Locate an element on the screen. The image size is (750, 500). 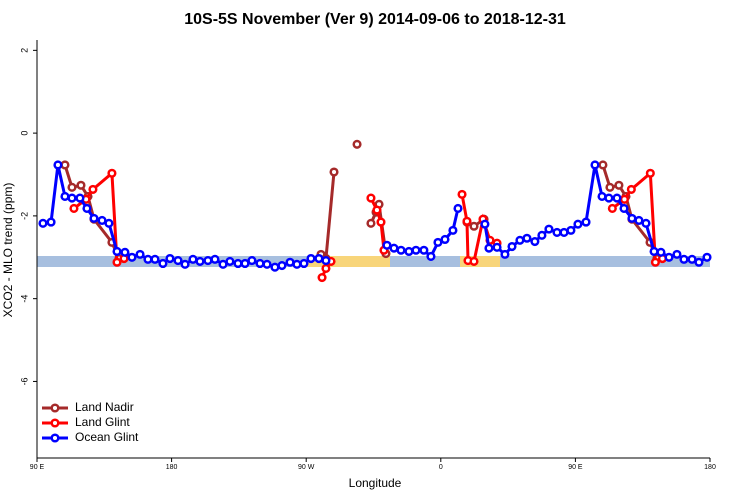
x-tick-label: 90 W is located at coordinates (306, 467).